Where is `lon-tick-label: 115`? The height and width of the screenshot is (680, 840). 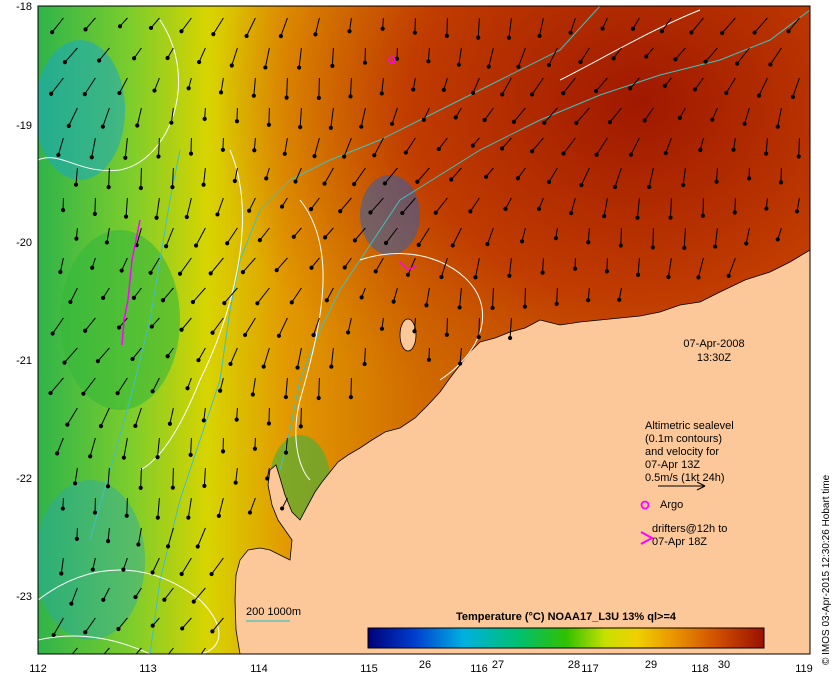 lon-tick-label: 115 is located at coordinates (369, 669).